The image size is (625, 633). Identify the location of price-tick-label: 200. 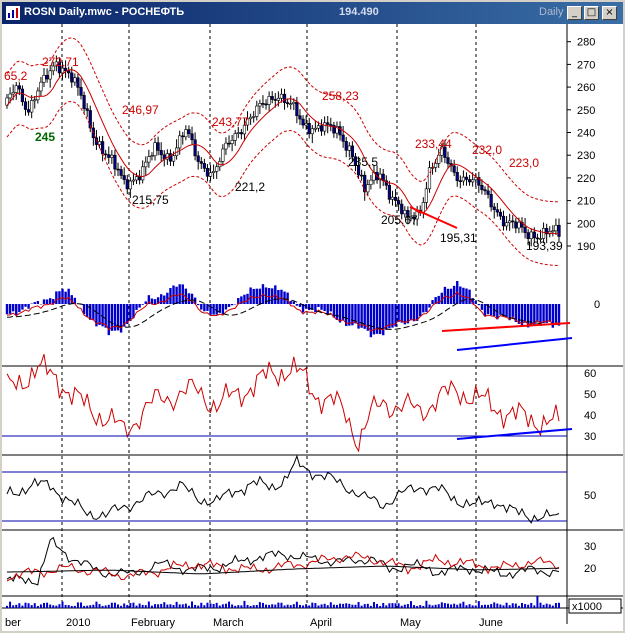
(586, 224).